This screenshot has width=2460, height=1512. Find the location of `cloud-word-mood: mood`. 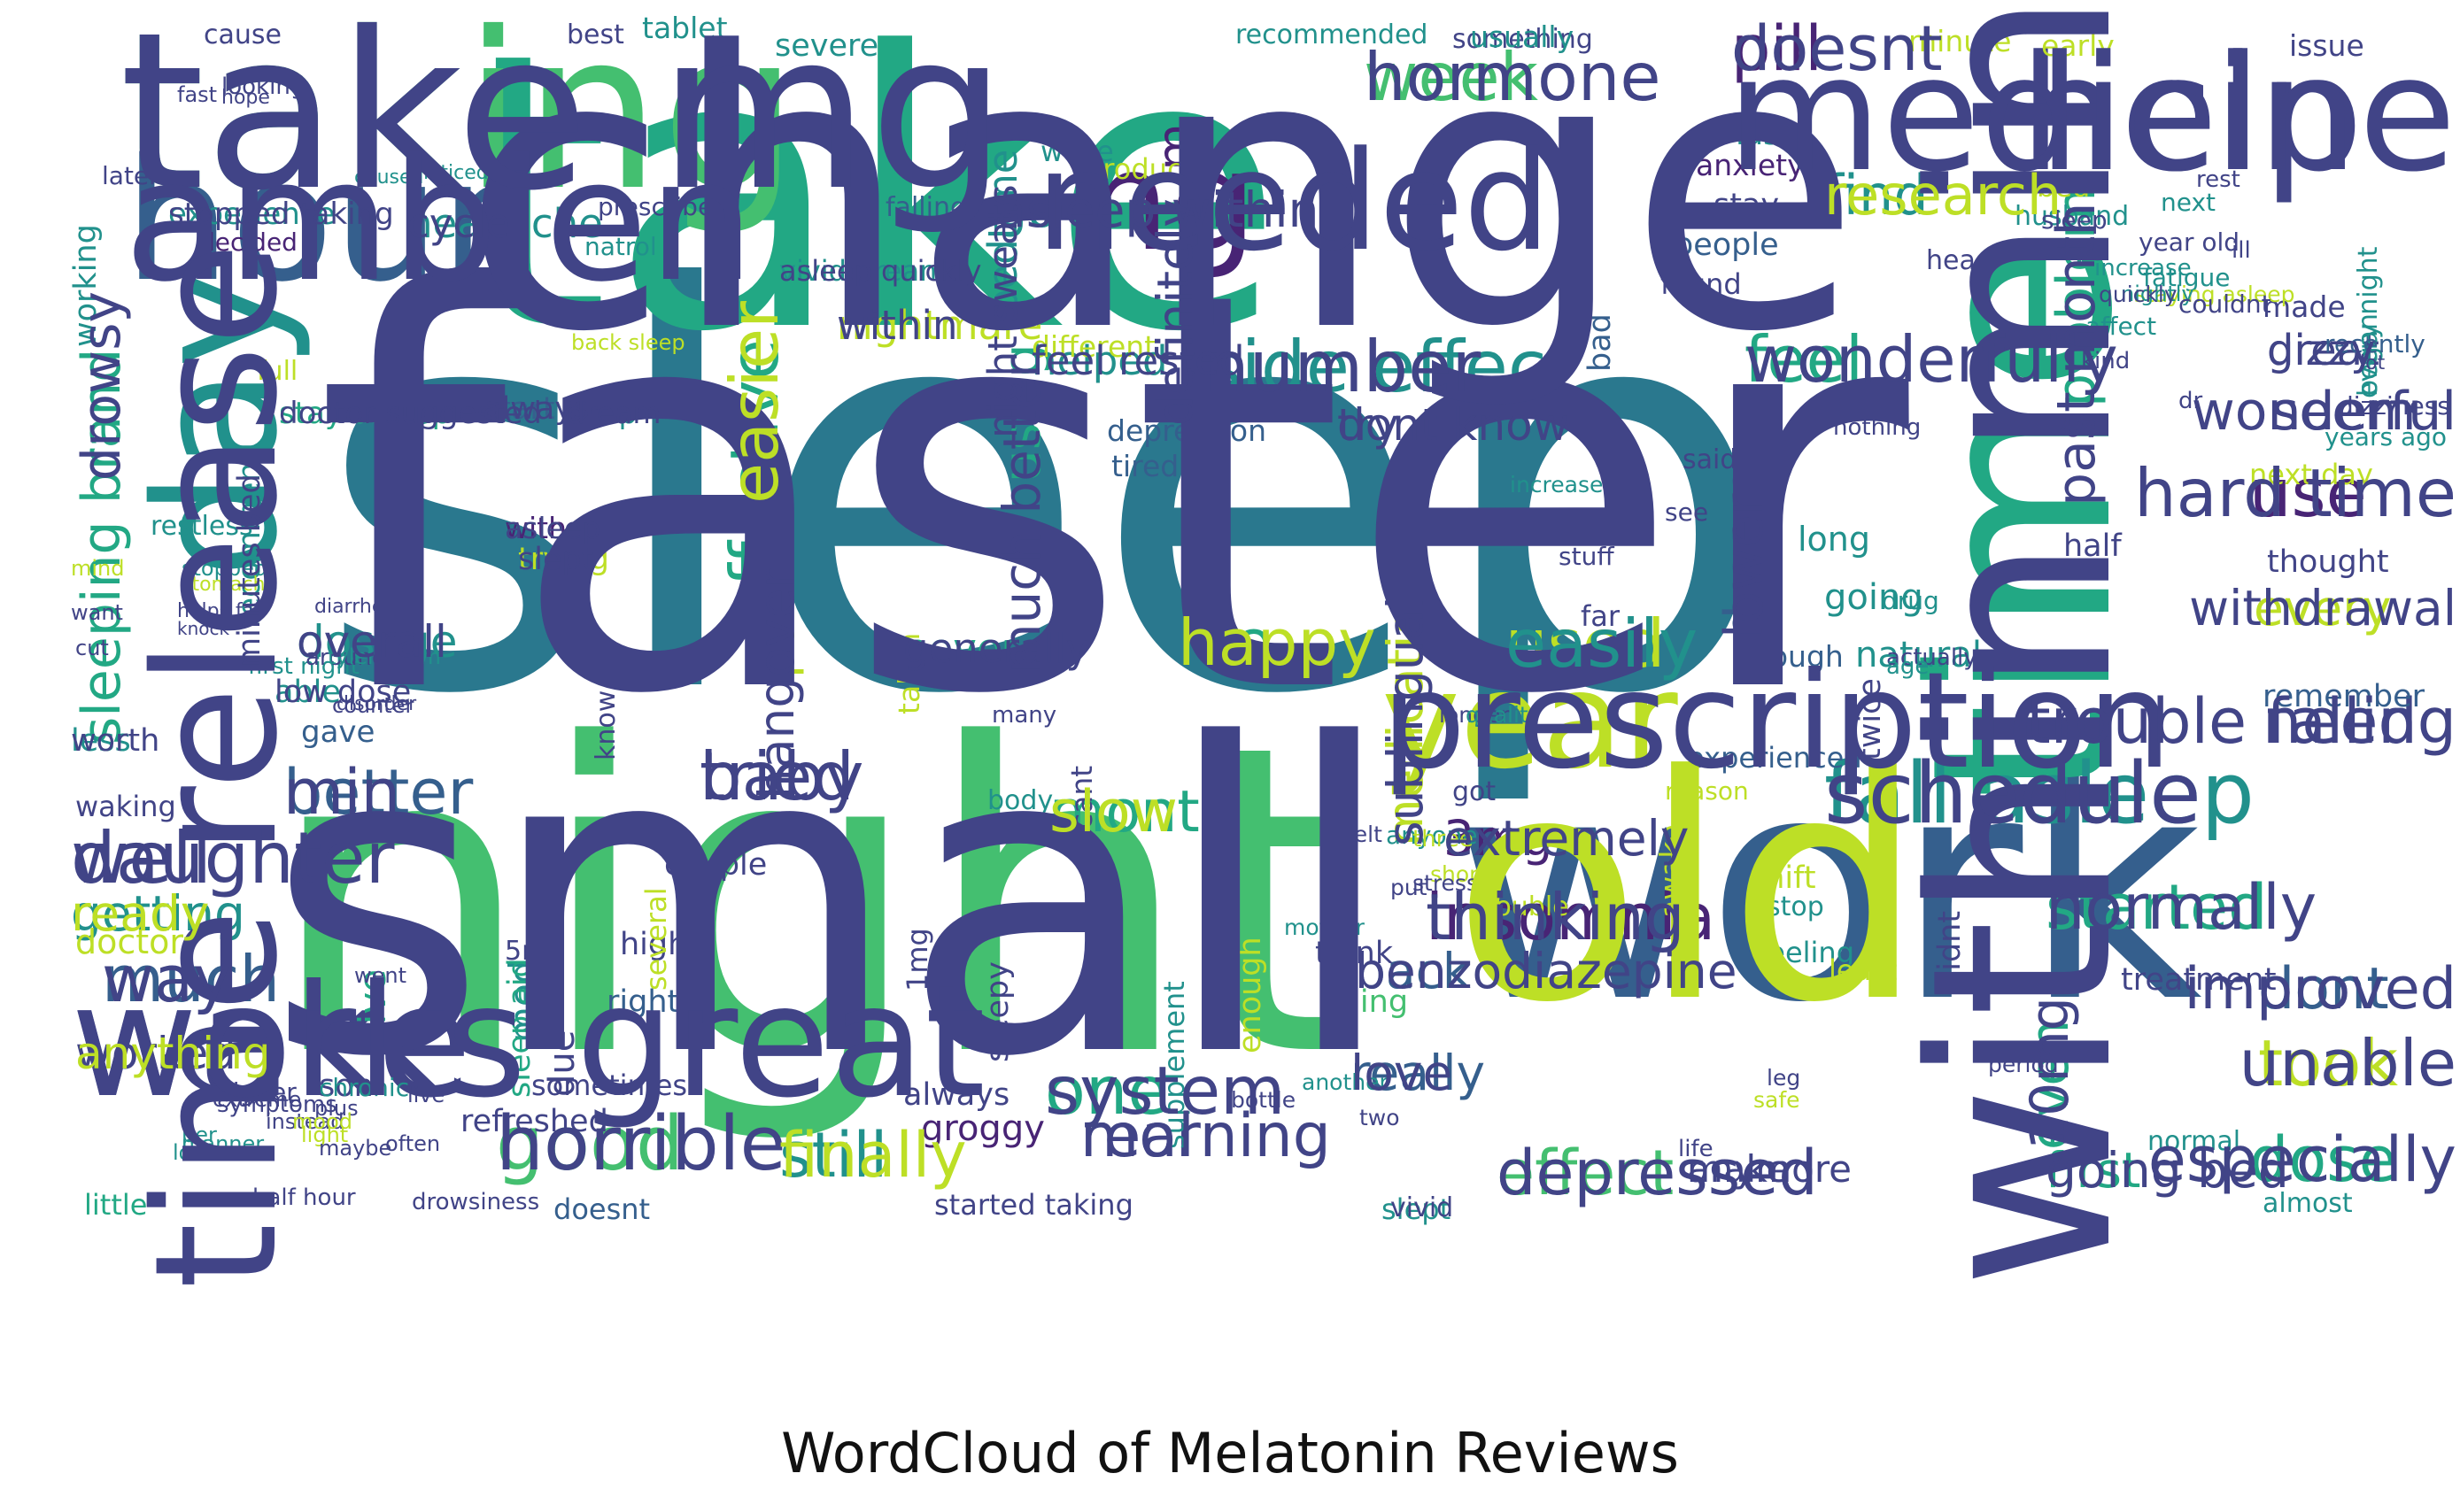

cloud-word-mood: mood is located at coordinates (322, 1121).